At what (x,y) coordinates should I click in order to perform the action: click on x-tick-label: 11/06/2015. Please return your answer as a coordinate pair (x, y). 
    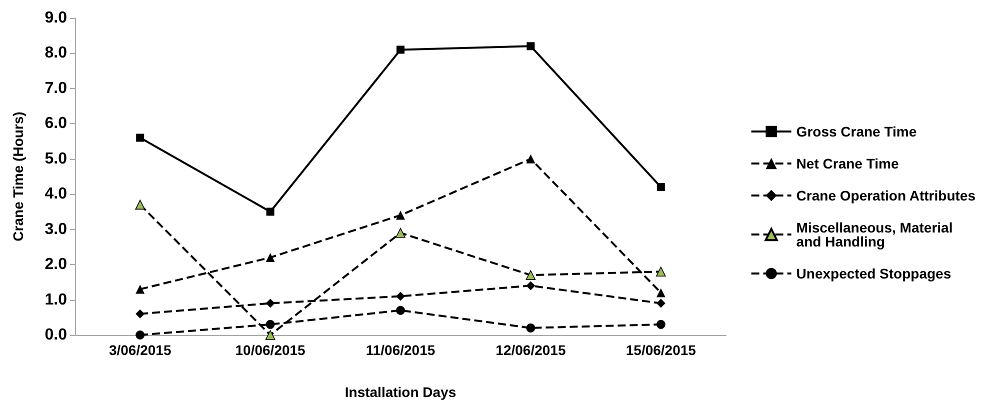
    Looking at the image, I should click on (401, 350).